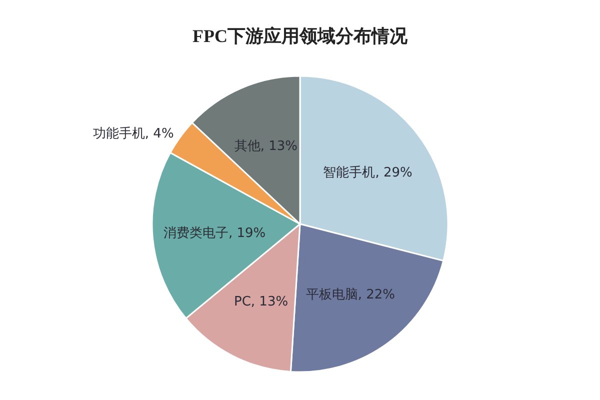 The width and height of the screenshot is (600, 400). What do you see at coordinates (261, 302) in the screenshot?
I see `slice-label: PC, 13%` at bounding box center [261, 302].